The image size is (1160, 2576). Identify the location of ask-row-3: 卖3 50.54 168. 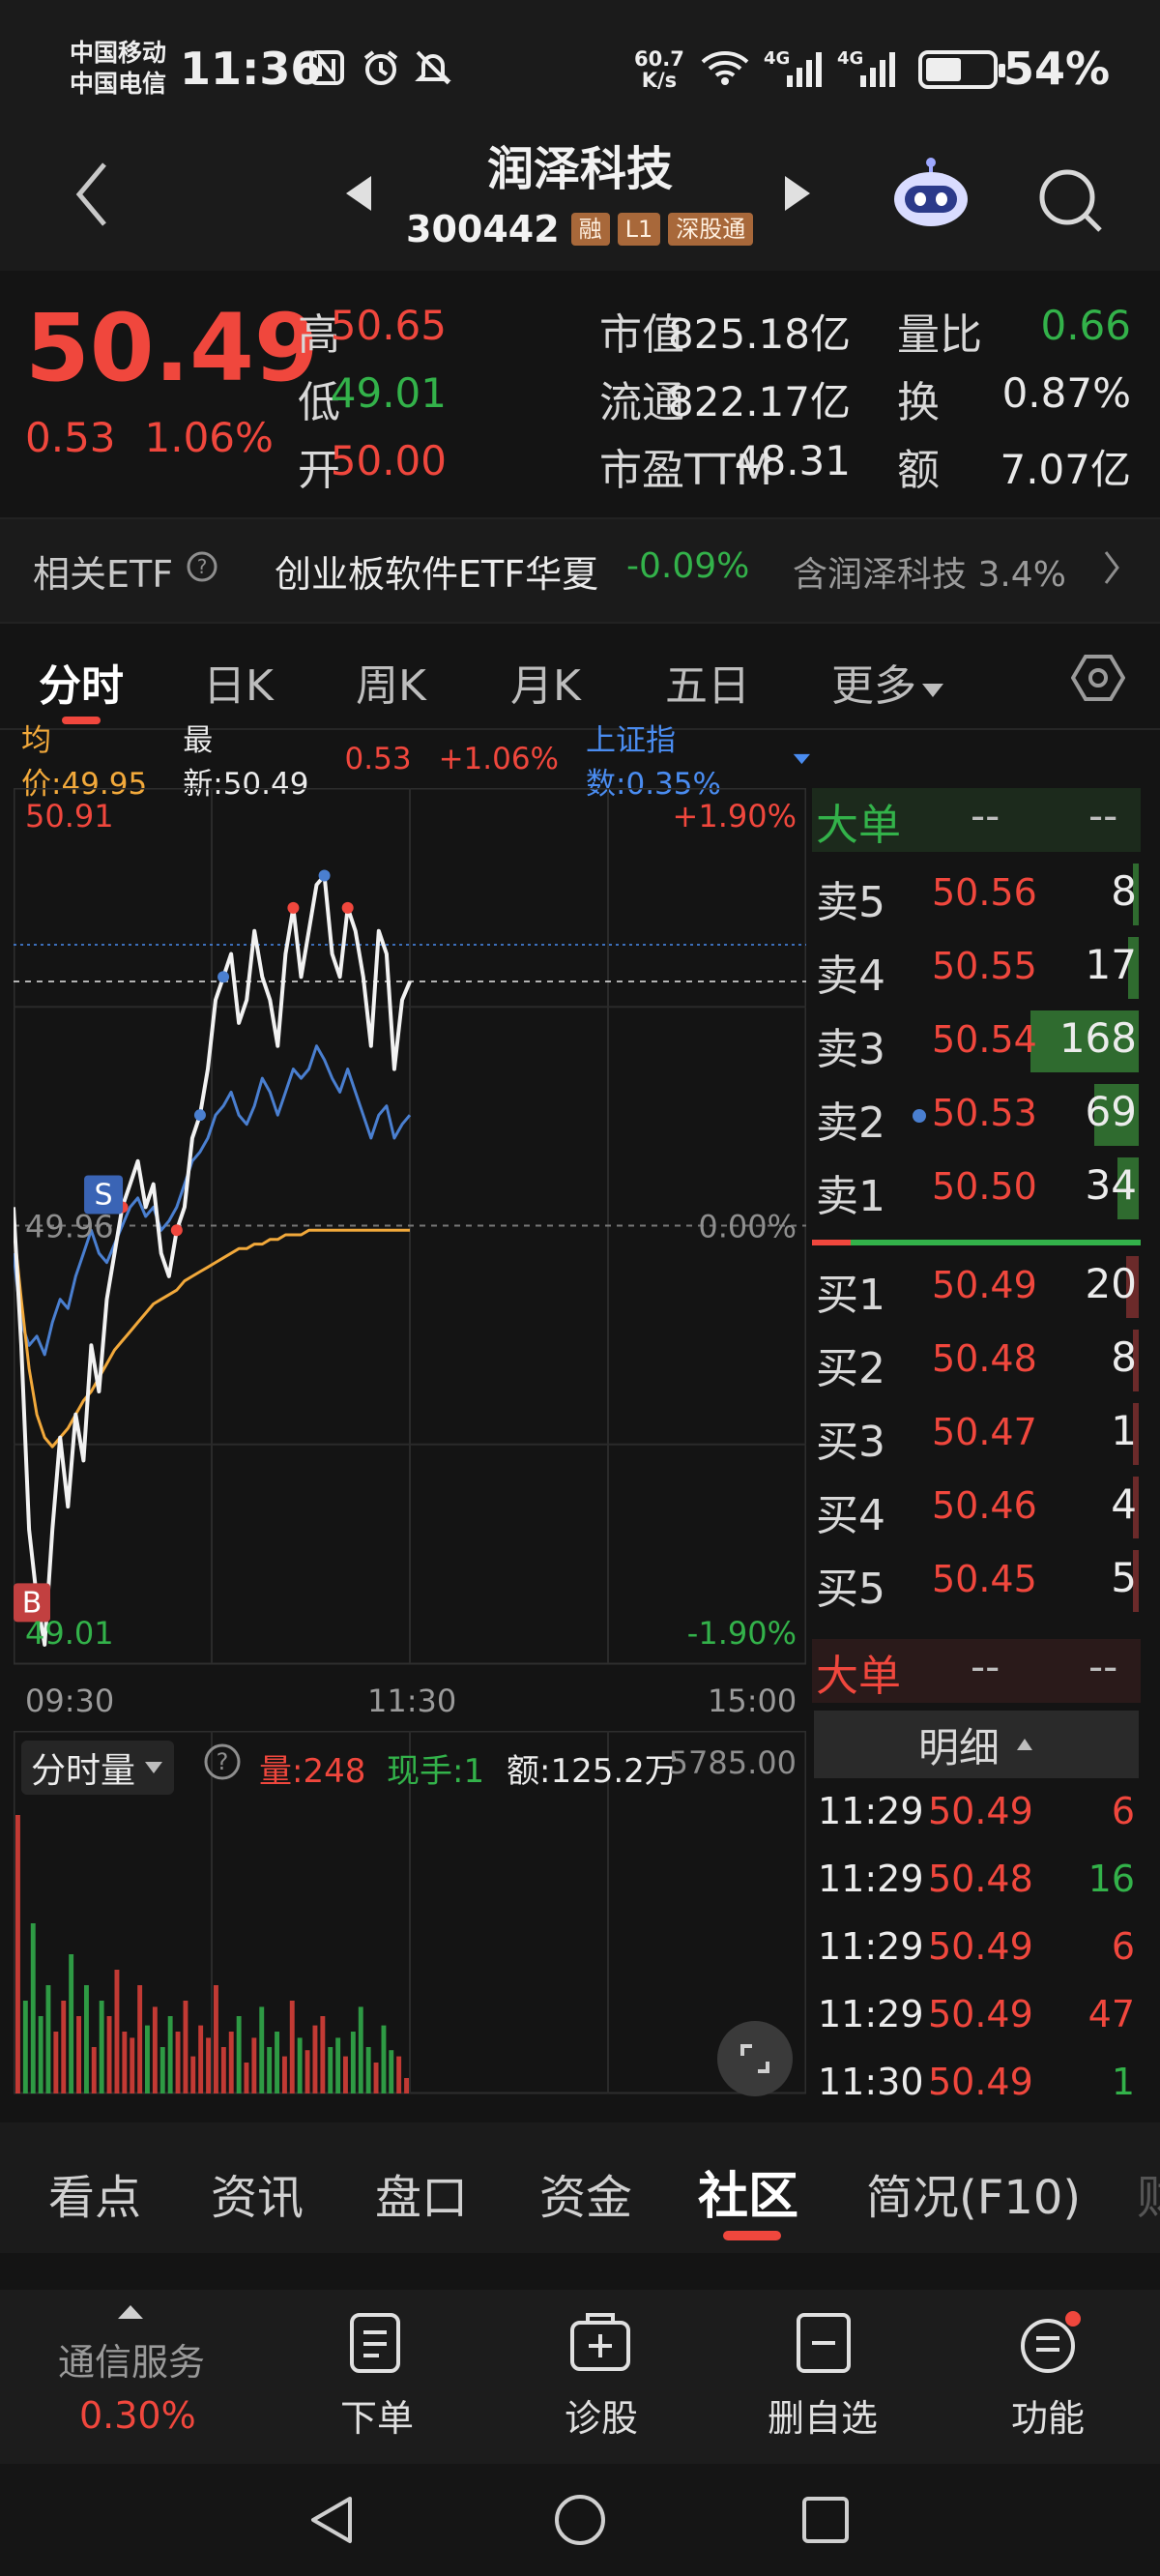
(976, 1041).